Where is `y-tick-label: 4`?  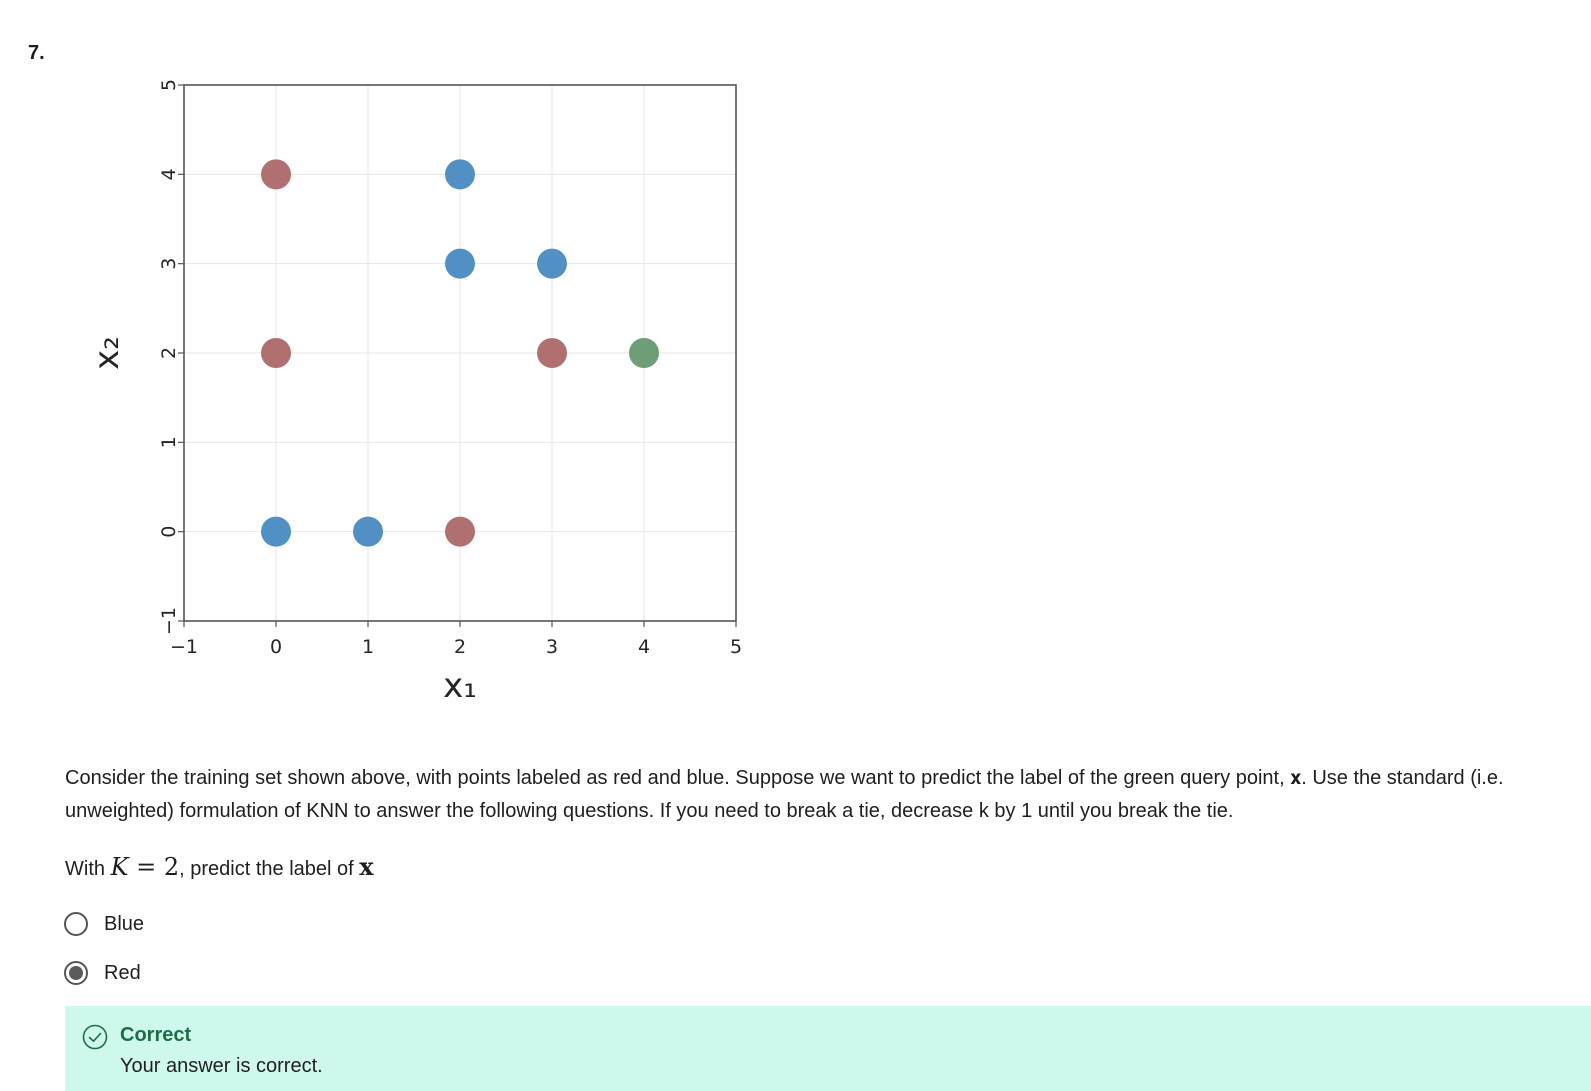
y-tick-label: 4 is located at coordinates (169, 174).